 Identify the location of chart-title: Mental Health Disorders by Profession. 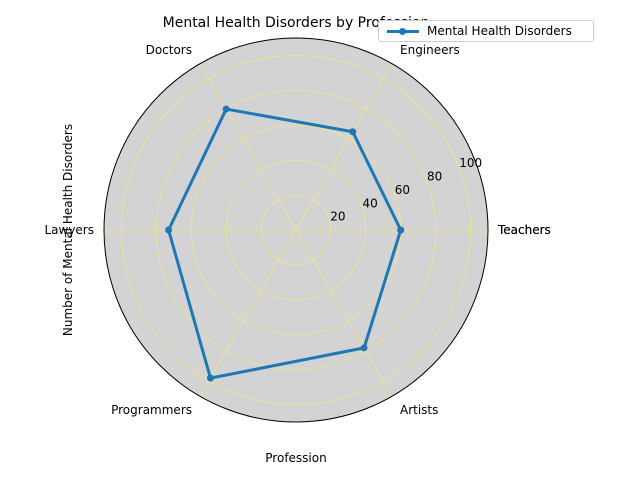
(296, 23).